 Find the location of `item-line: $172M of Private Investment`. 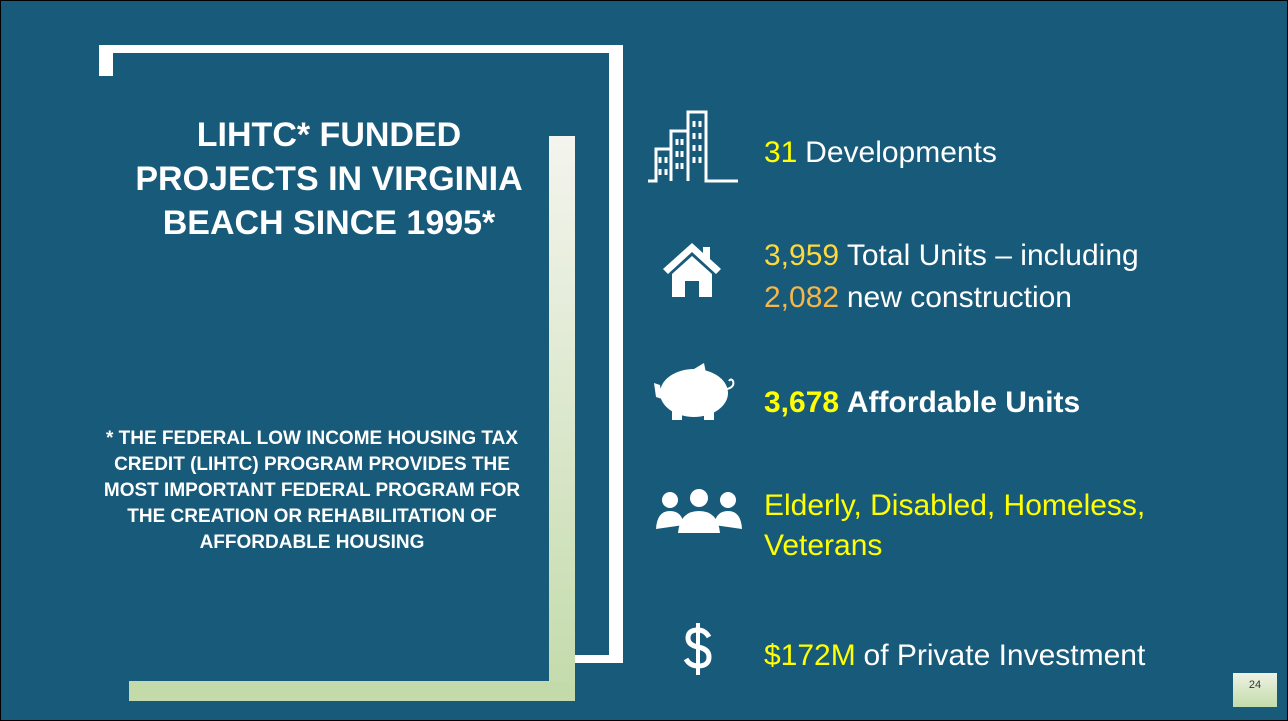

item-line: $172M of Private Investment is located at coordinates (954, 656).